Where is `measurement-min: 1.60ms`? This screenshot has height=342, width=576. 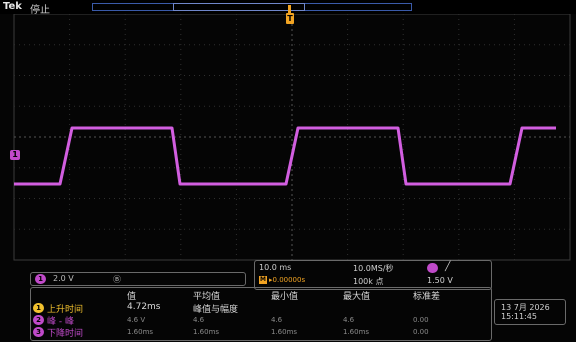
measurement-min: 1.60ms is located at coordinates (284, 332).